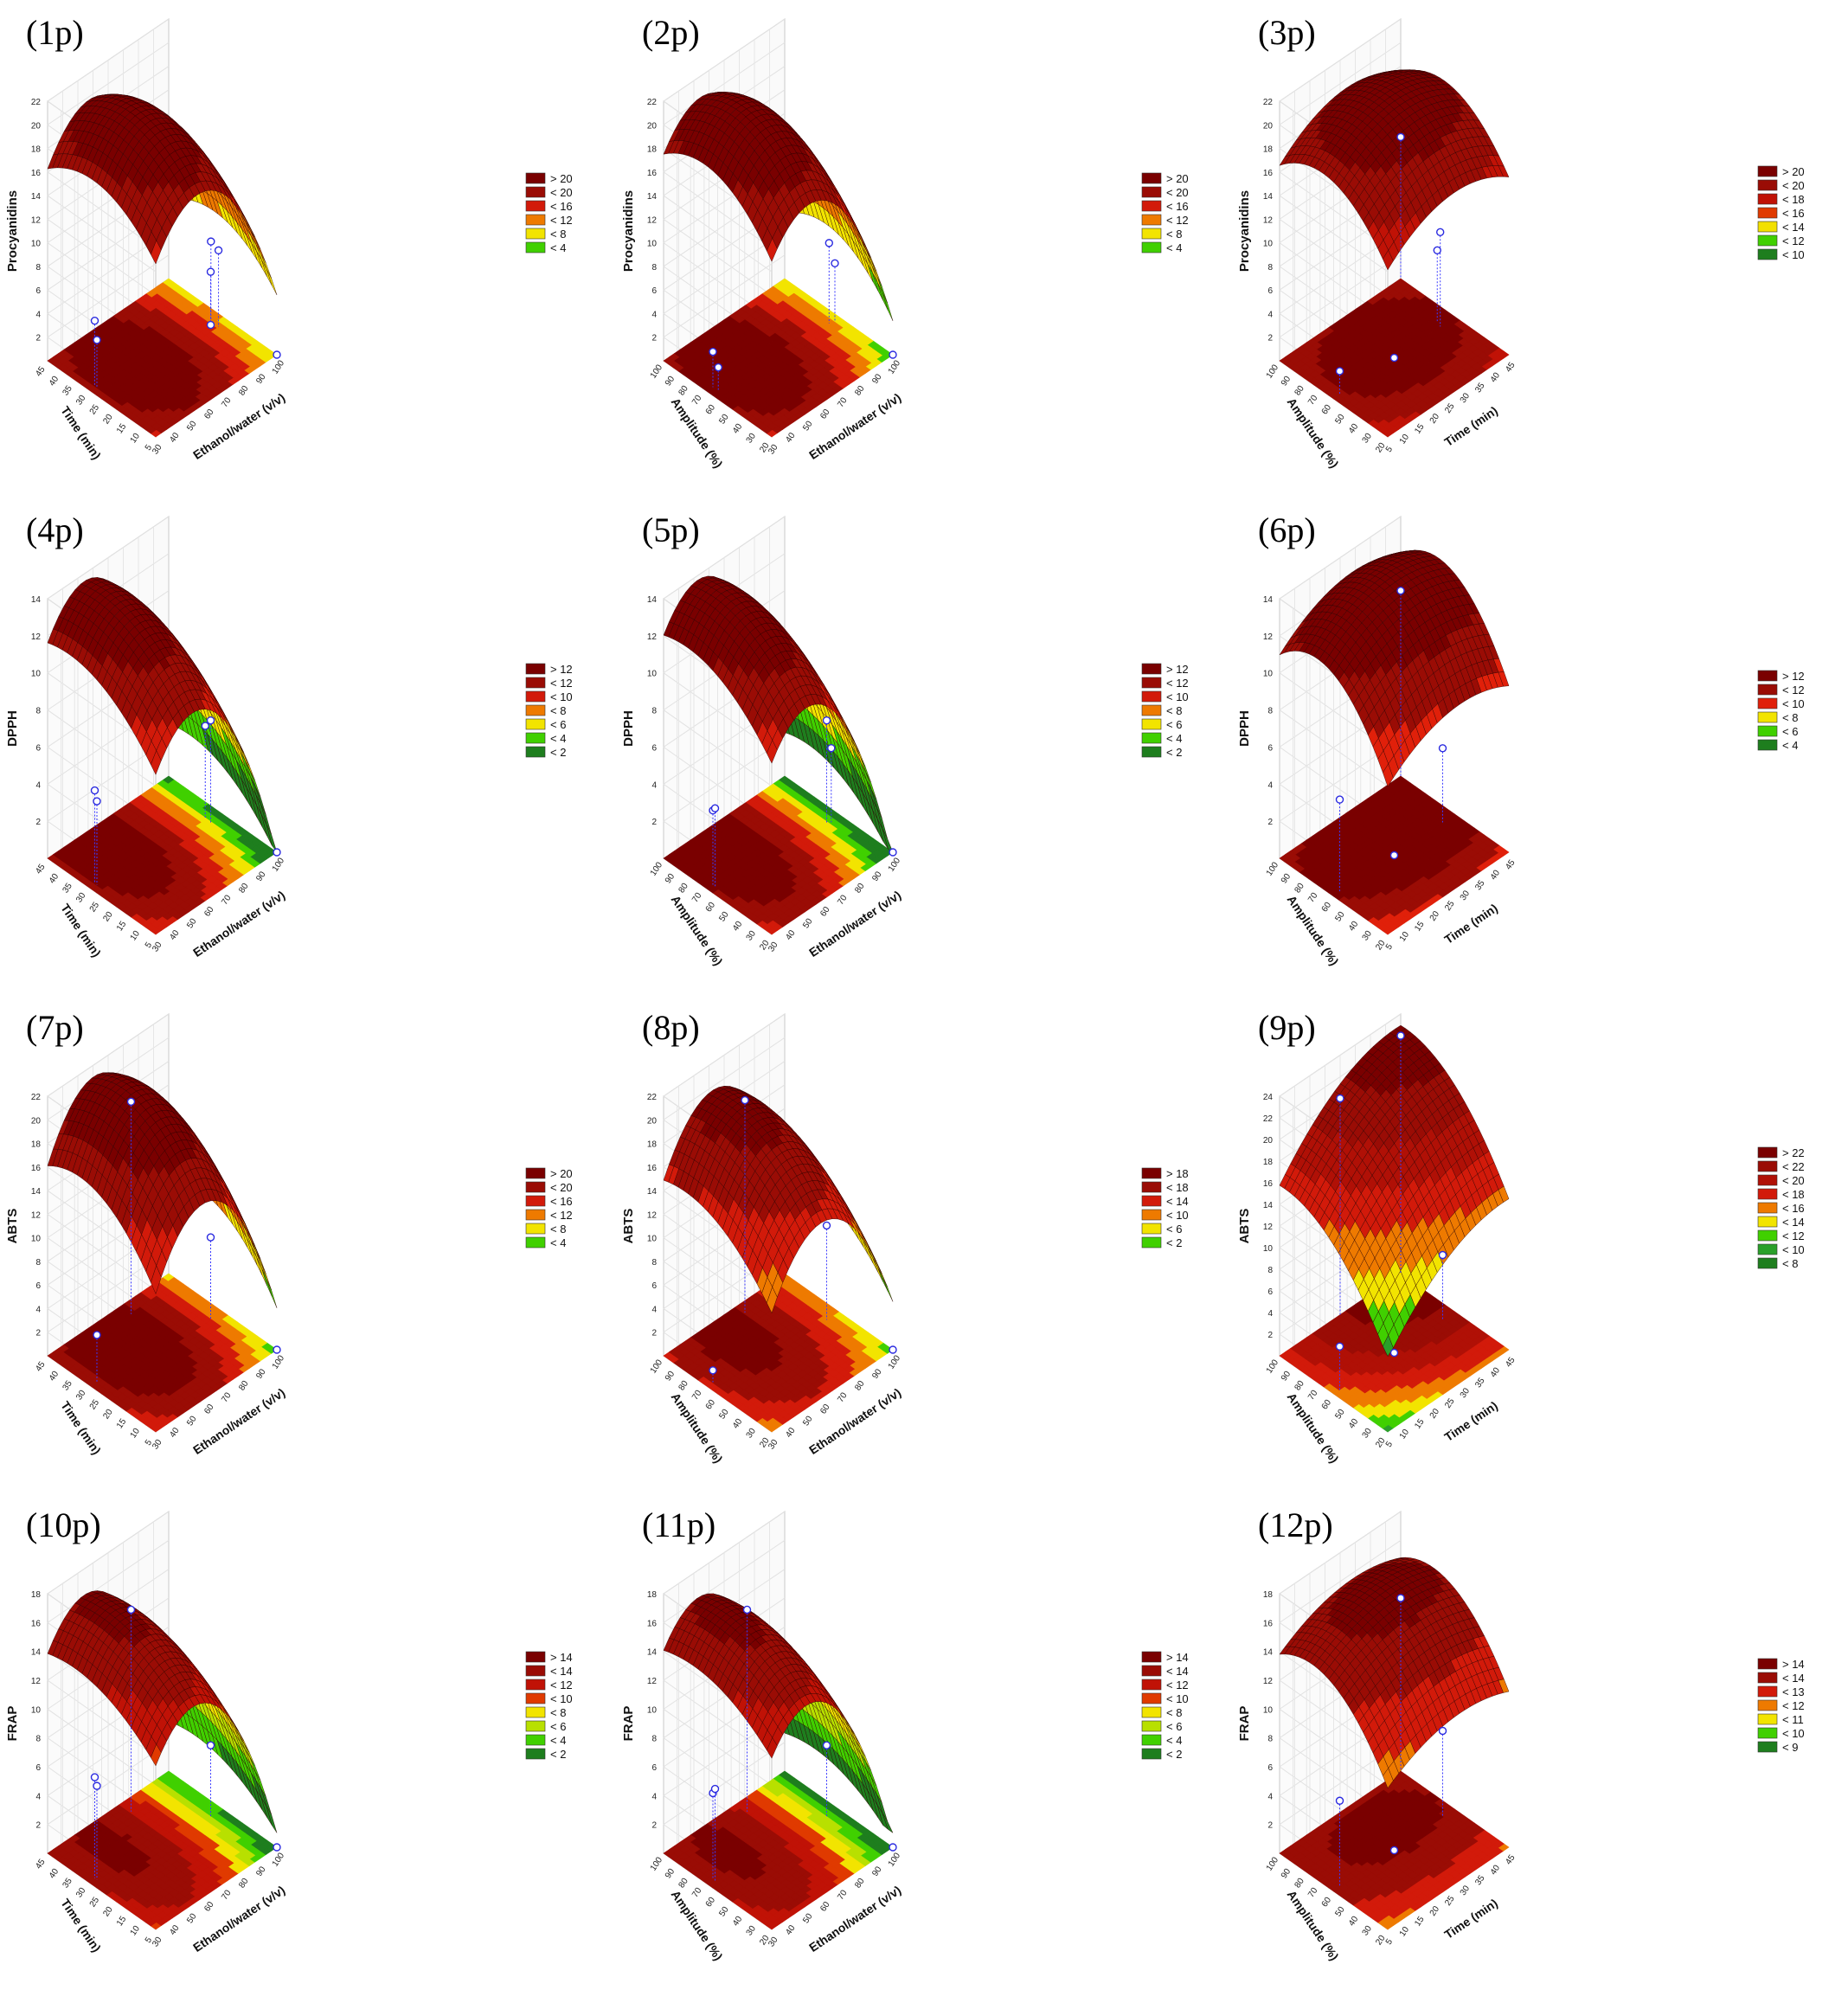 This screenshot has height=1990, width=1848. What do you see at coordinates (1794, 227) in the screenshot?
I see `legend-label: < 14` at bounding box center [1794, 227].